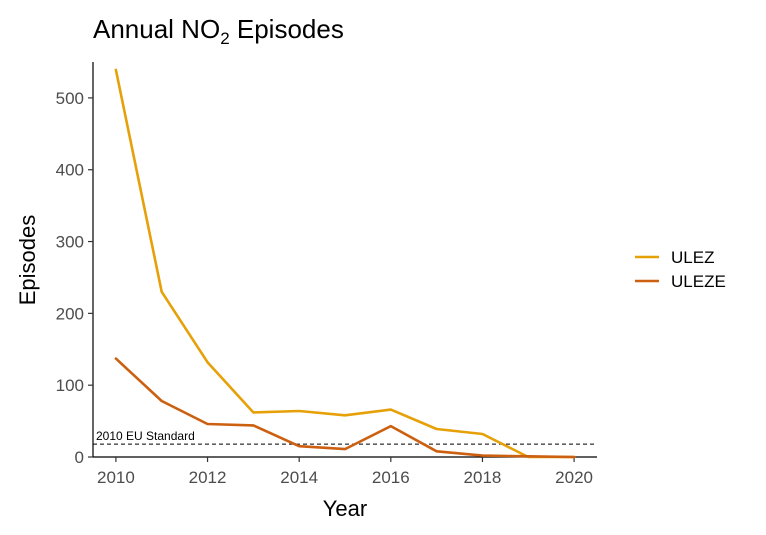 This screenshot has height=535, width=766. What do you see at coordinates (156, 29) in the screenshot?
I see `chart-title-main: Annual NO` at bounding box center [156, 29].